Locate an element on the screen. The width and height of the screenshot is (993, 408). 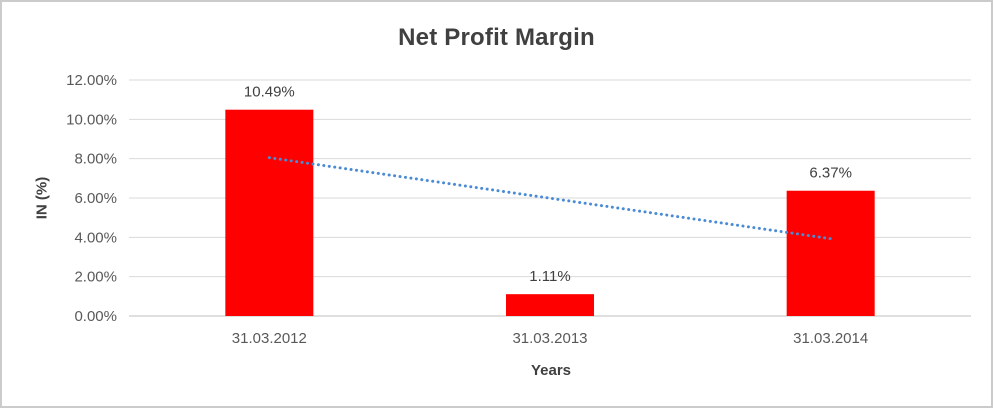
y-tick-label: 10.00% is located at coordinates (91, 119).